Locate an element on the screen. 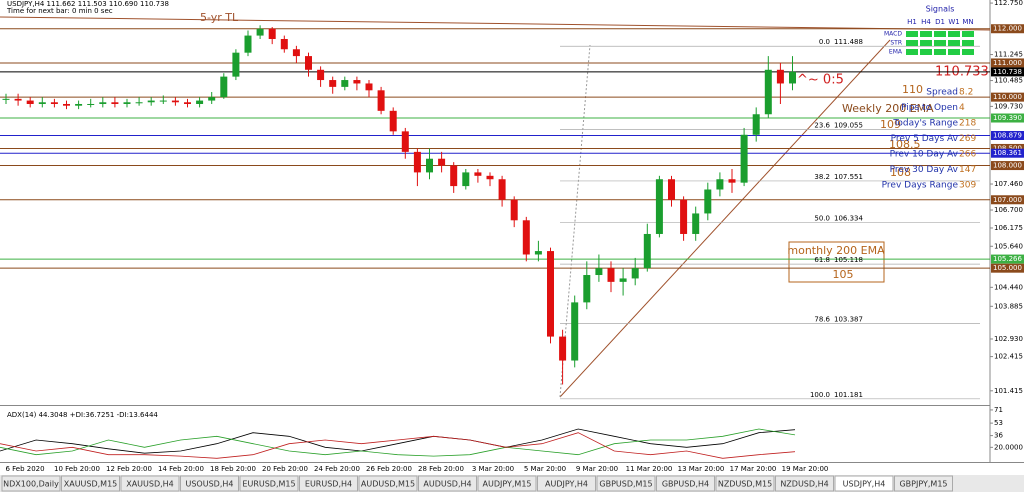 The width and height of the screenshot is (1024, 496). tab-label: EURUSD,M15 is located at coordinates (268, 484).